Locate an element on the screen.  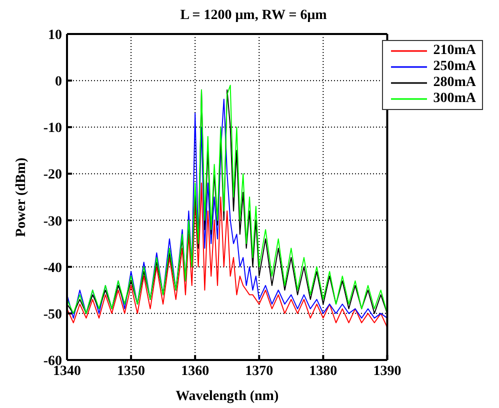
y-tick-label: 0 is located at coordinates (58, 82).